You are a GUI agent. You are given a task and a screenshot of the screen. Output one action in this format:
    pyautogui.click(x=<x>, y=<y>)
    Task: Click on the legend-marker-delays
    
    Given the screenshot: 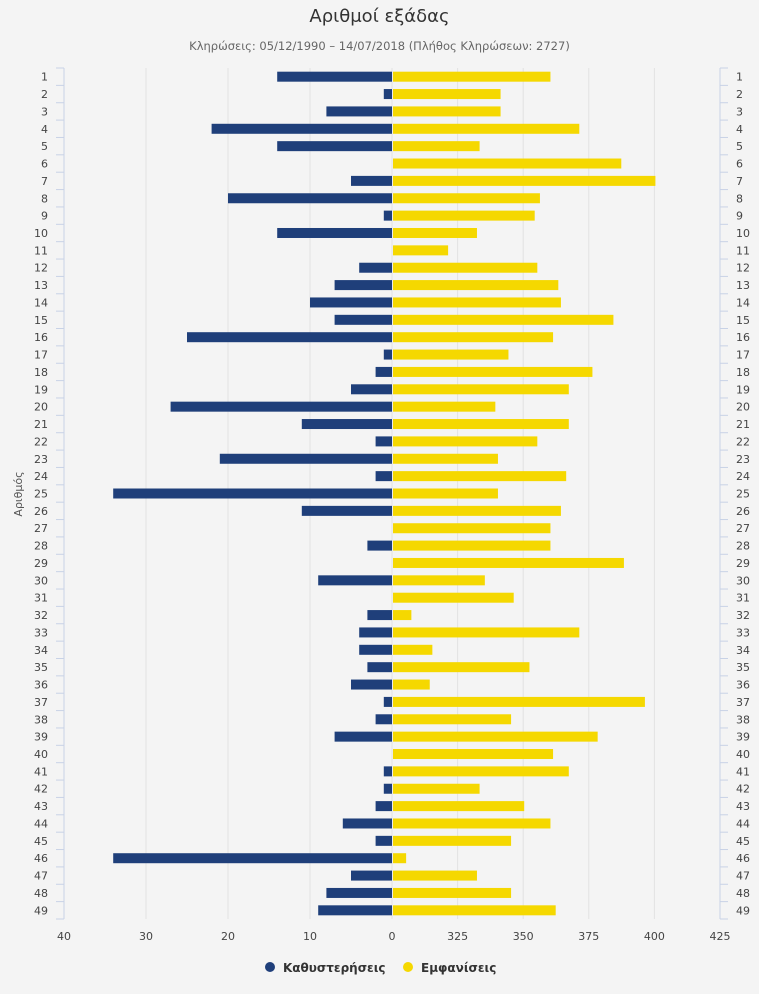 What is the action you would take?
    pyautogui.click(x=270, y=967)
    